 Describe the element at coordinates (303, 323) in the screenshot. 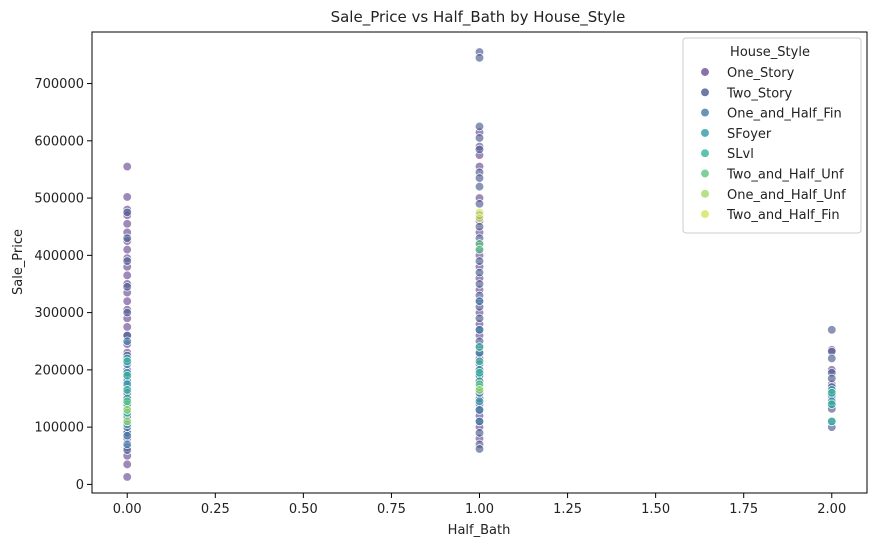

I see `series-two-and-half-unf` at that location.